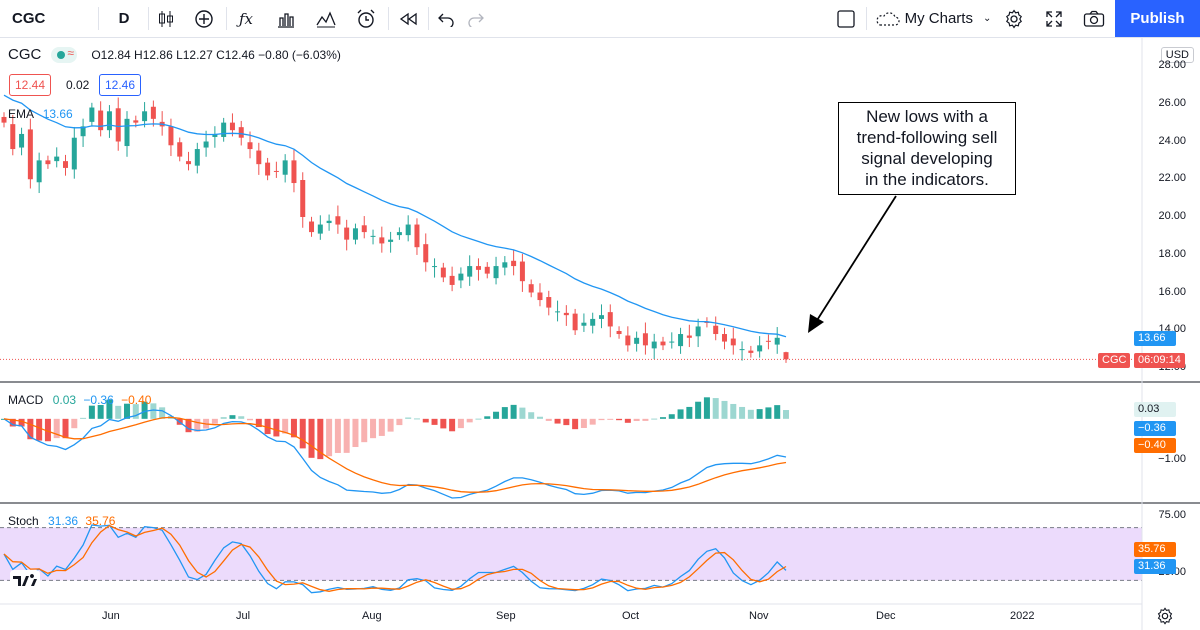 This screenshot has height=630, width=1200. I want to click on stoch-k-tag: 31.36, so click(1155, 566).